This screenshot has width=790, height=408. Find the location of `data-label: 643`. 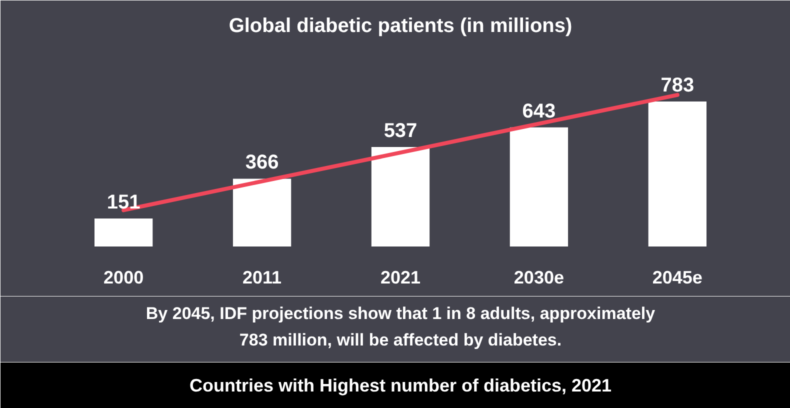

data-label: 643 is located at coordinates (539, 111).